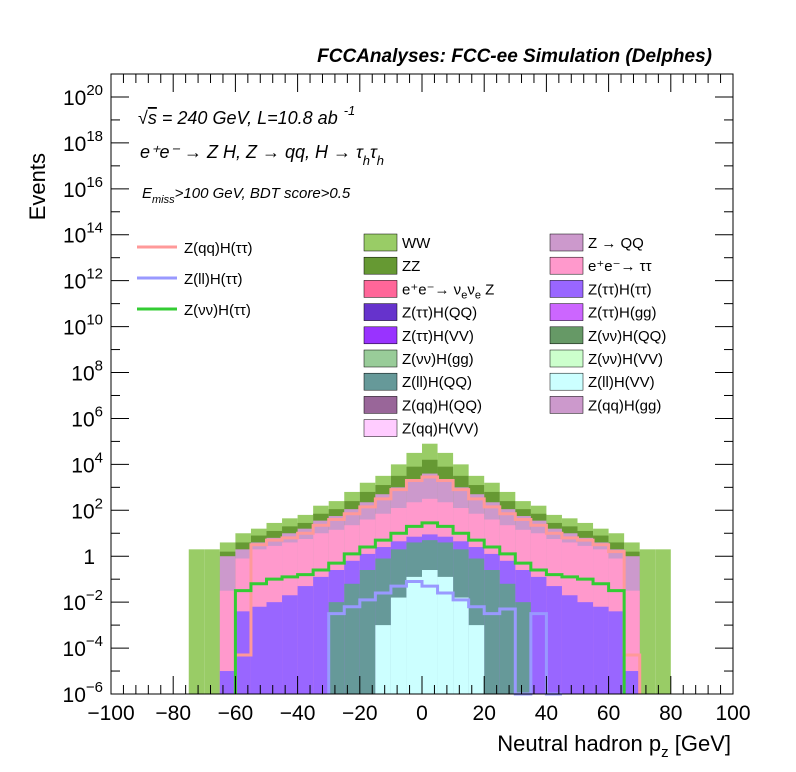  Describe the element at coordinates (83, 142) in the screenshot. I see `y-tick-label: 10¹⁸` at that location.